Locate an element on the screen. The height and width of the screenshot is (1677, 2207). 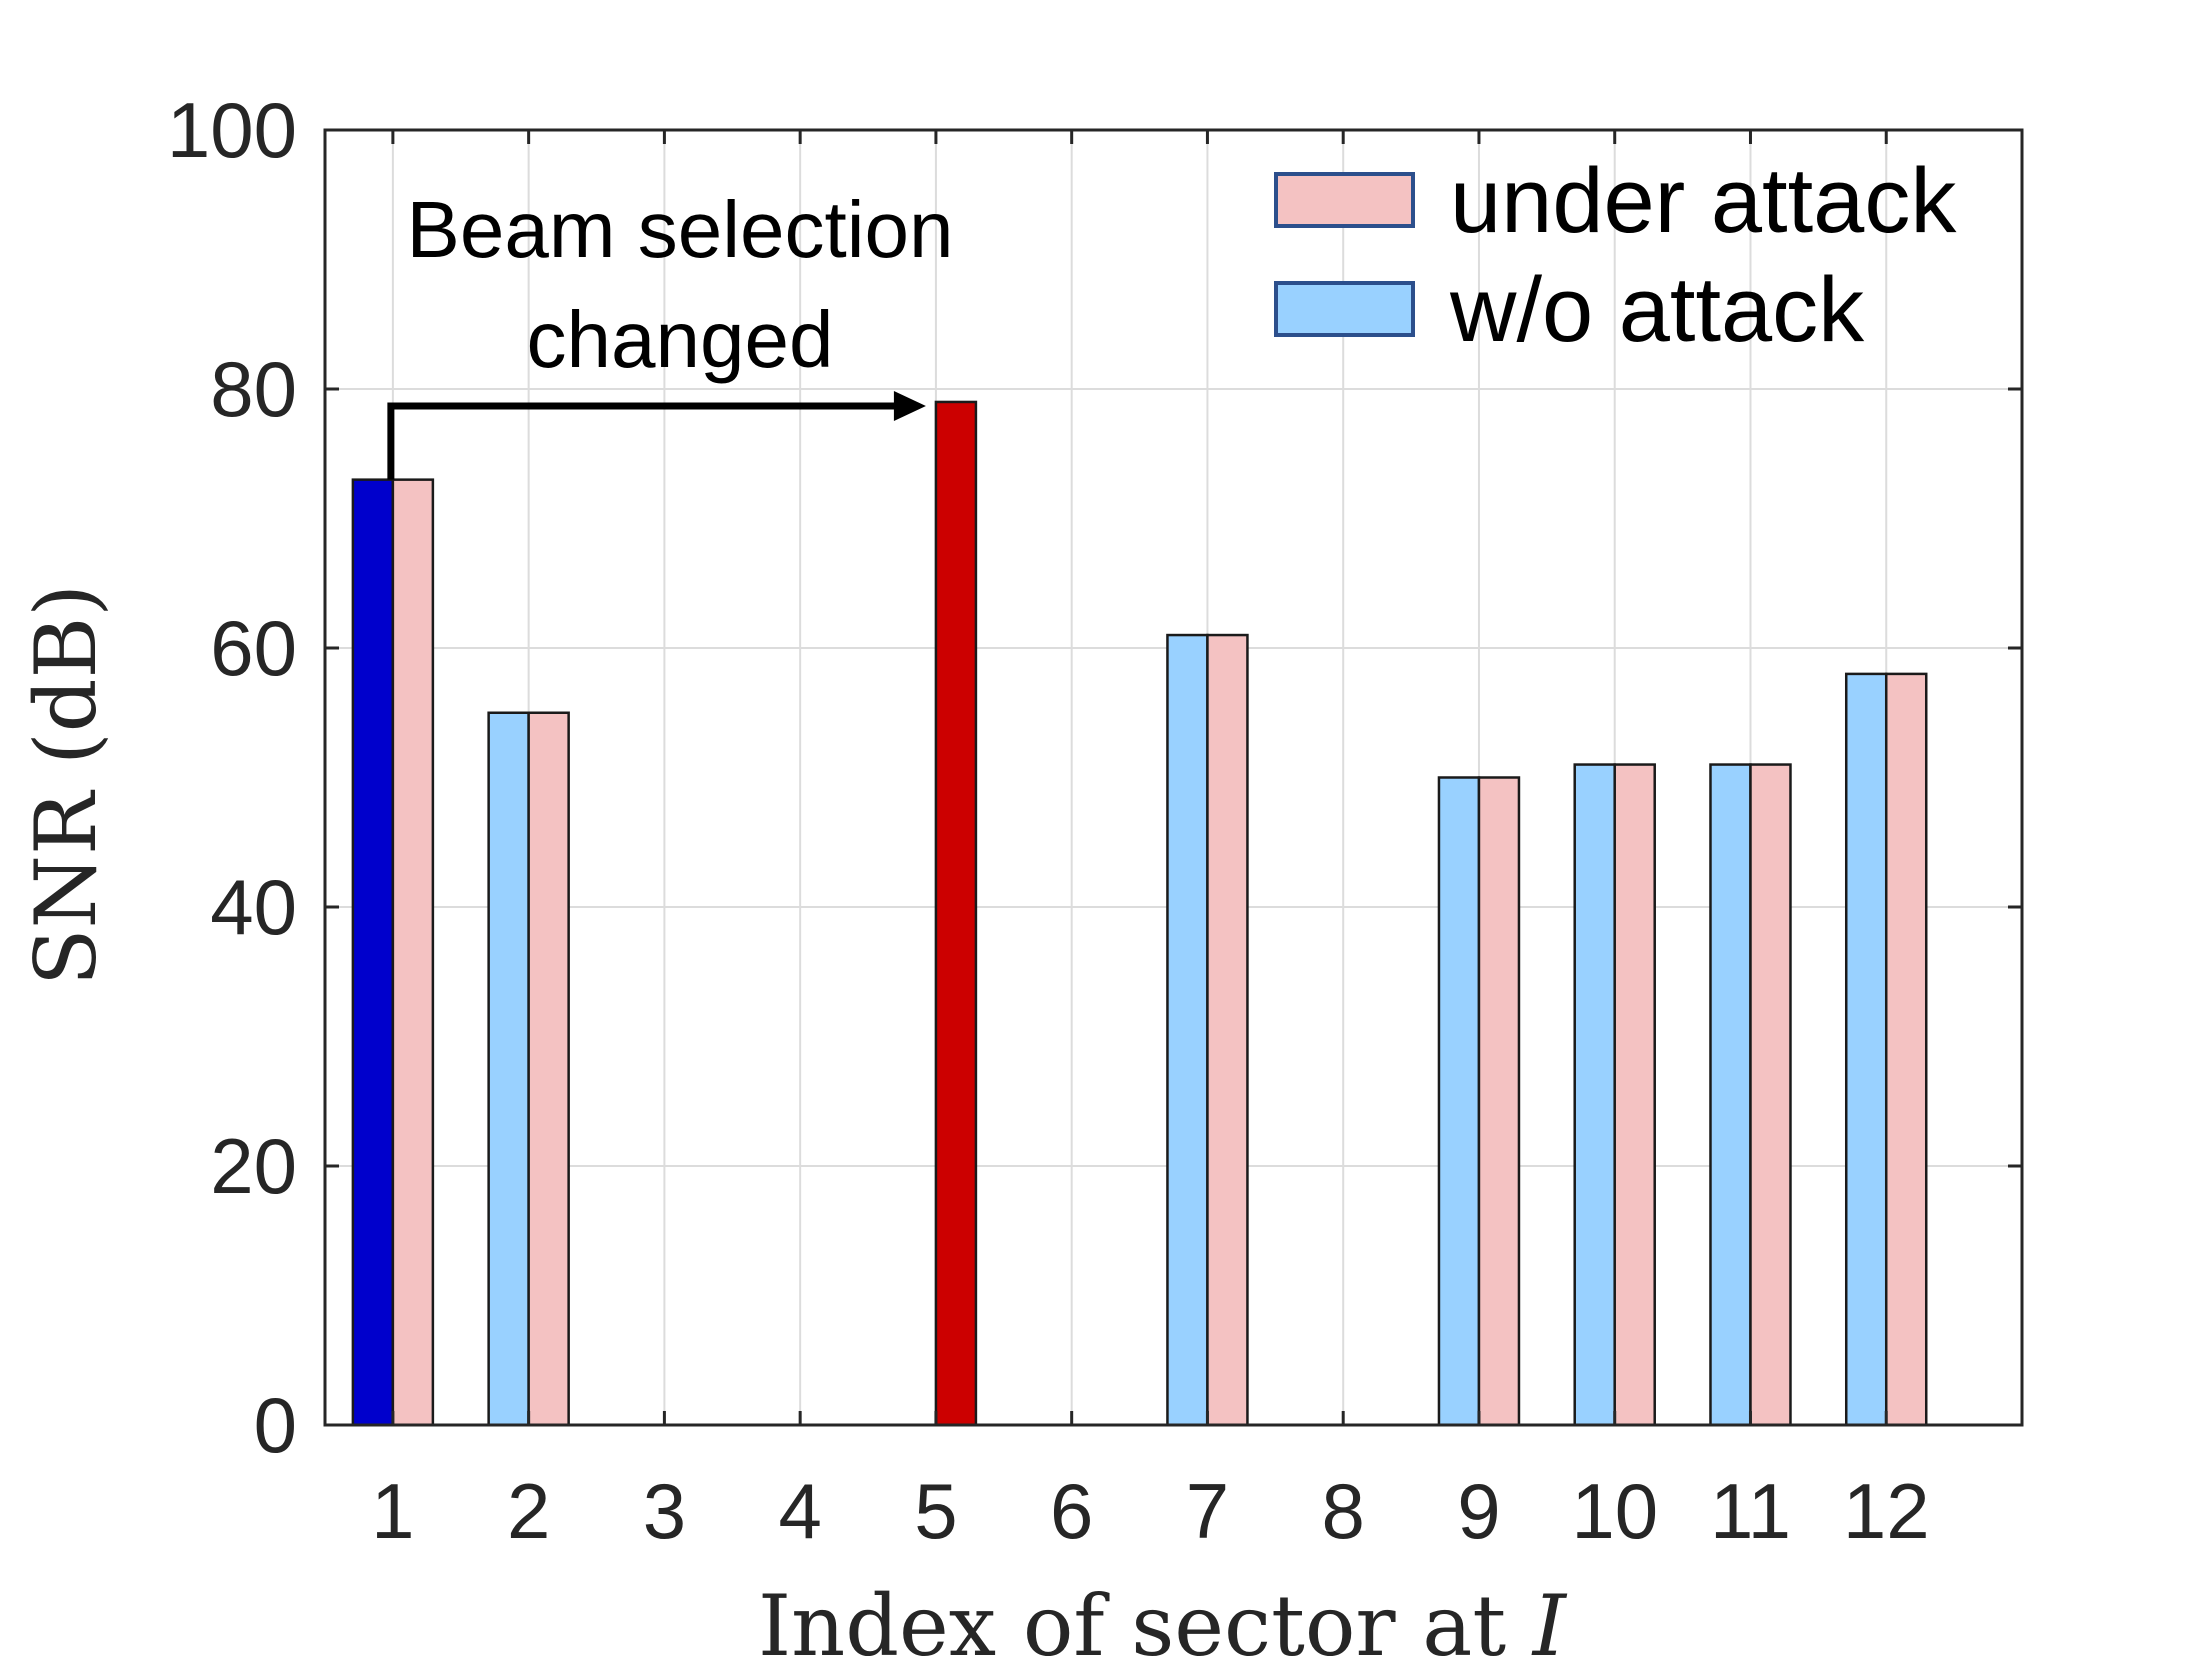
x-tick-label: 7 is located at coordinates (1207, 1511).